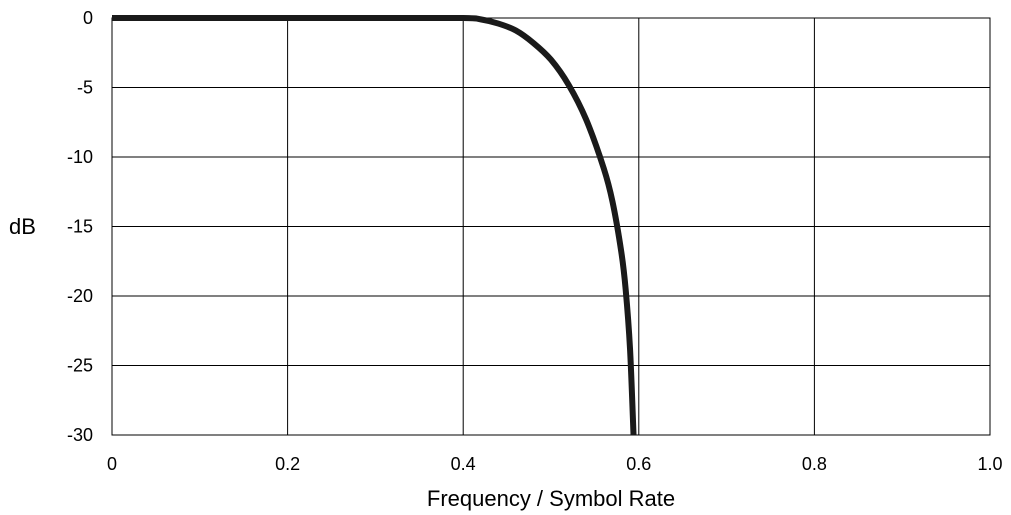  I want to click on x-tick-label: 0.4, so click(463, 464).